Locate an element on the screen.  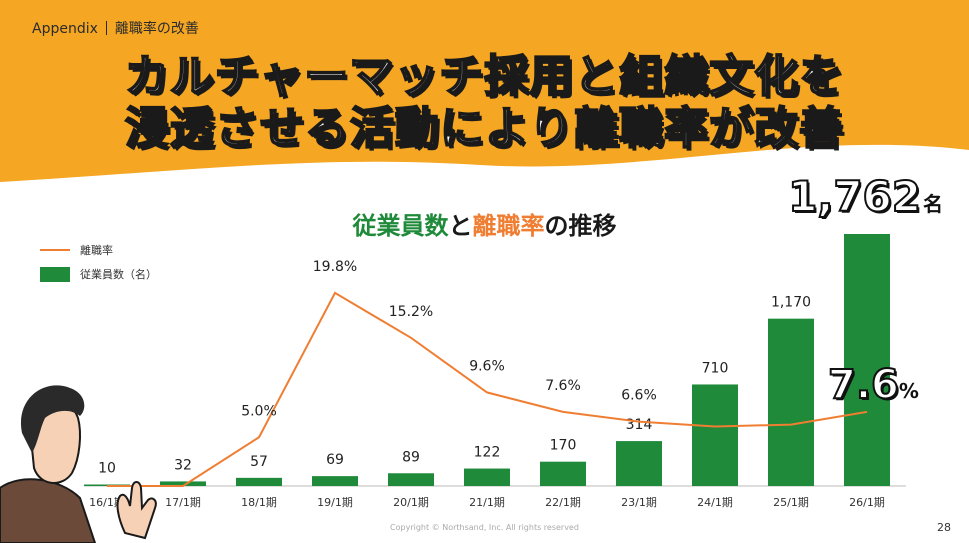
x-tick-label-9: 25/1期 is located at coordinates (791, 502).